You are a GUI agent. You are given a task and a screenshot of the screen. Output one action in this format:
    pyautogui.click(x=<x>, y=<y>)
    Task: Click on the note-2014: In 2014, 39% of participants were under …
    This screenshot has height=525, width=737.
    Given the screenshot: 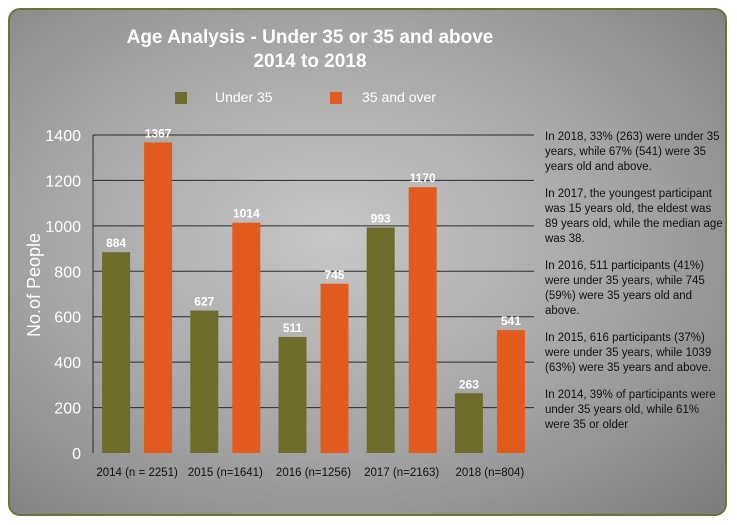 What is the action you would take?
    pyautogui.click(x=635, y=410)
    